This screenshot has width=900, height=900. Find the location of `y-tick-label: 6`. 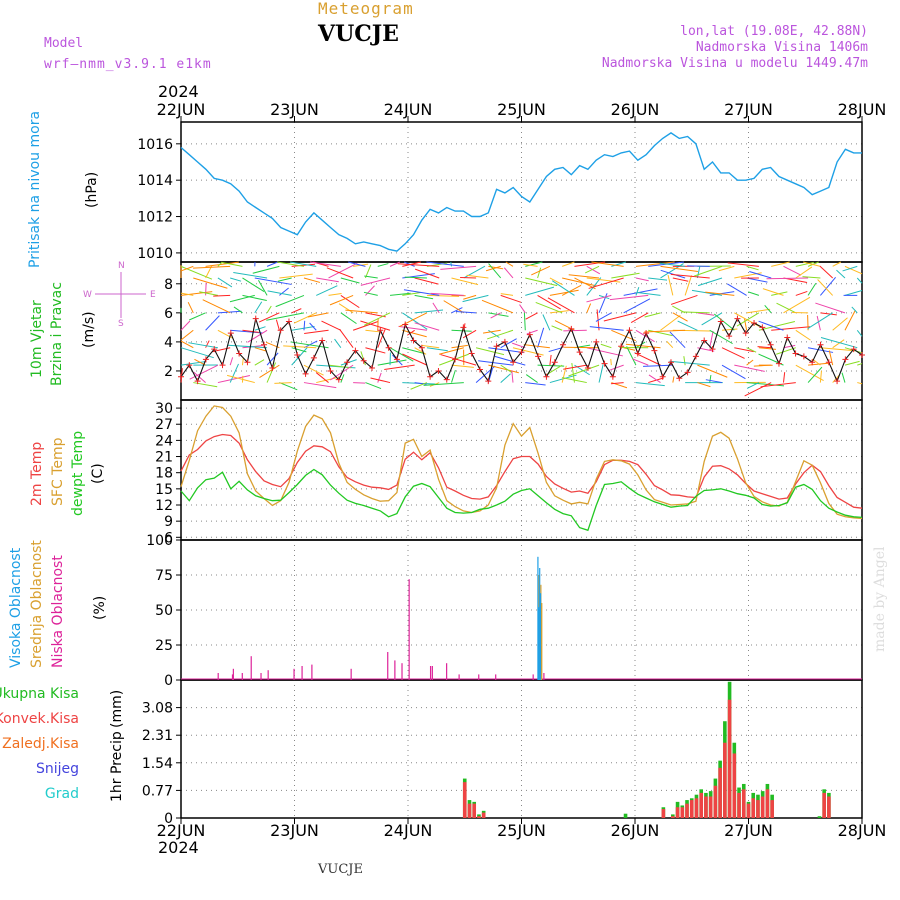

y-tick-label: 6 is located at coordinates (168, 538).